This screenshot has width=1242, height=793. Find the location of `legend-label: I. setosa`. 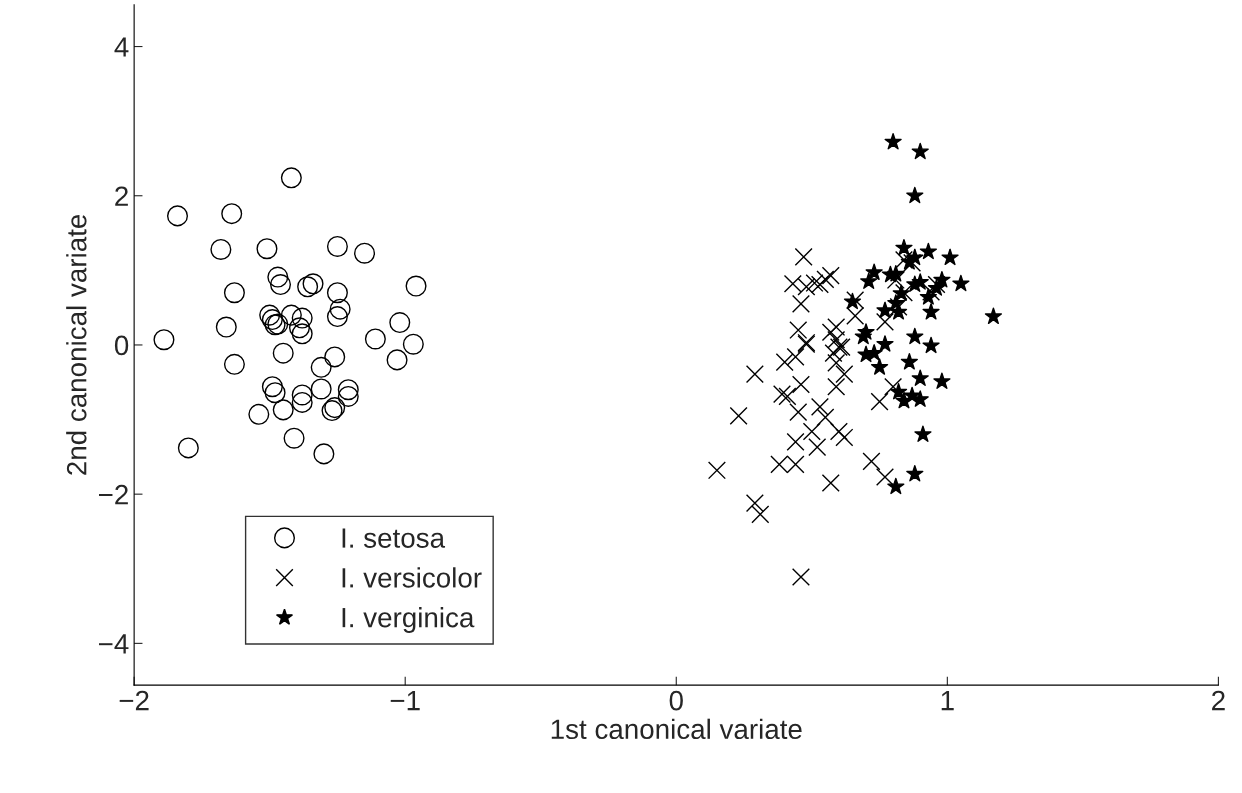

legend-label: I. setosa is located at coordinates (394, 538).